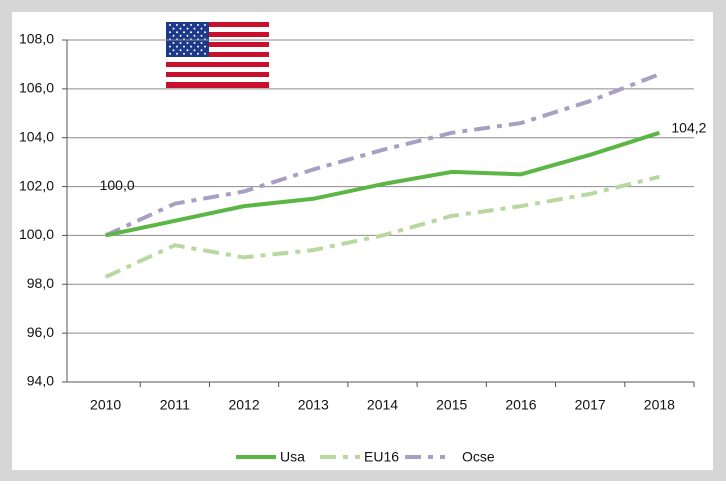 The width and height of the screenshot is (726, 486). I want to click on y-tick-label: 102,0, so click(36, 185).